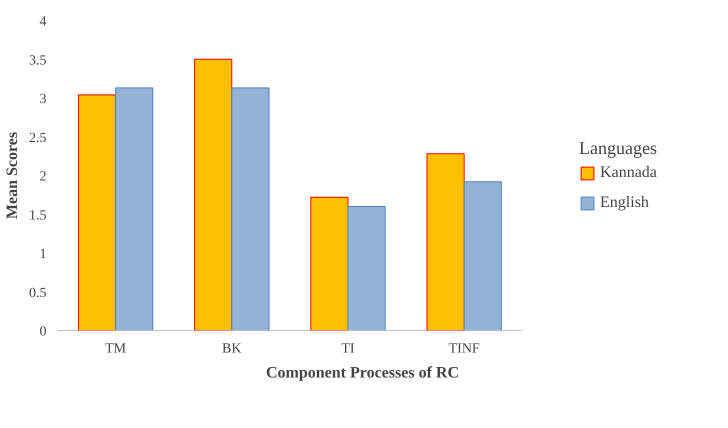  Describe the element at coordinates (464, 349) in the screenshot. I see `x-tick-label: TINF` at that location.